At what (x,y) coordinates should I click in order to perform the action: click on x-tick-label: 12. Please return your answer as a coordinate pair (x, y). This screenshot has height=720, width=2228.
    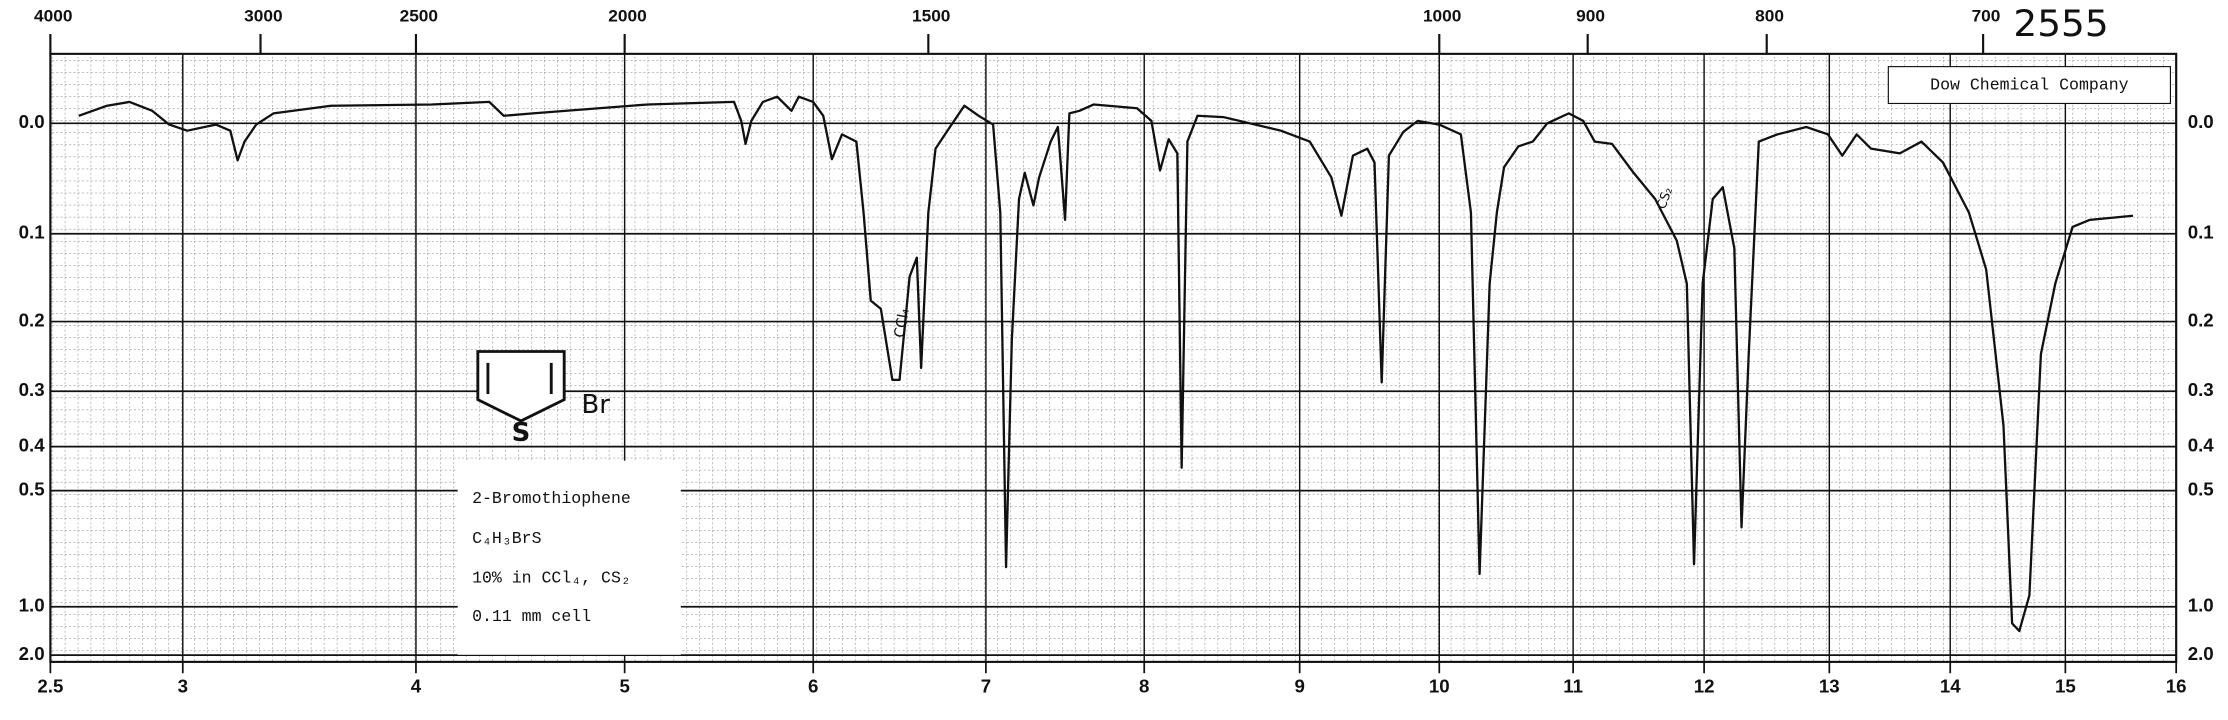
    Looking at the image, I should click on (1704, 685).